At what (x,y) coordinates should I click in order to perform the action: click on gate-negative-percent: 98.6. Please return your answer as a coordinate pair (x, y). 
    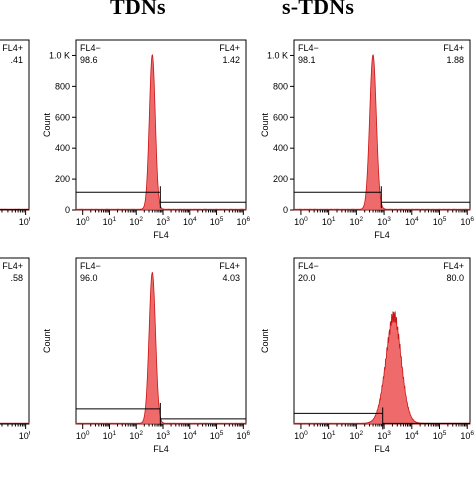
    Looking at the image, I should click on (89, 60).